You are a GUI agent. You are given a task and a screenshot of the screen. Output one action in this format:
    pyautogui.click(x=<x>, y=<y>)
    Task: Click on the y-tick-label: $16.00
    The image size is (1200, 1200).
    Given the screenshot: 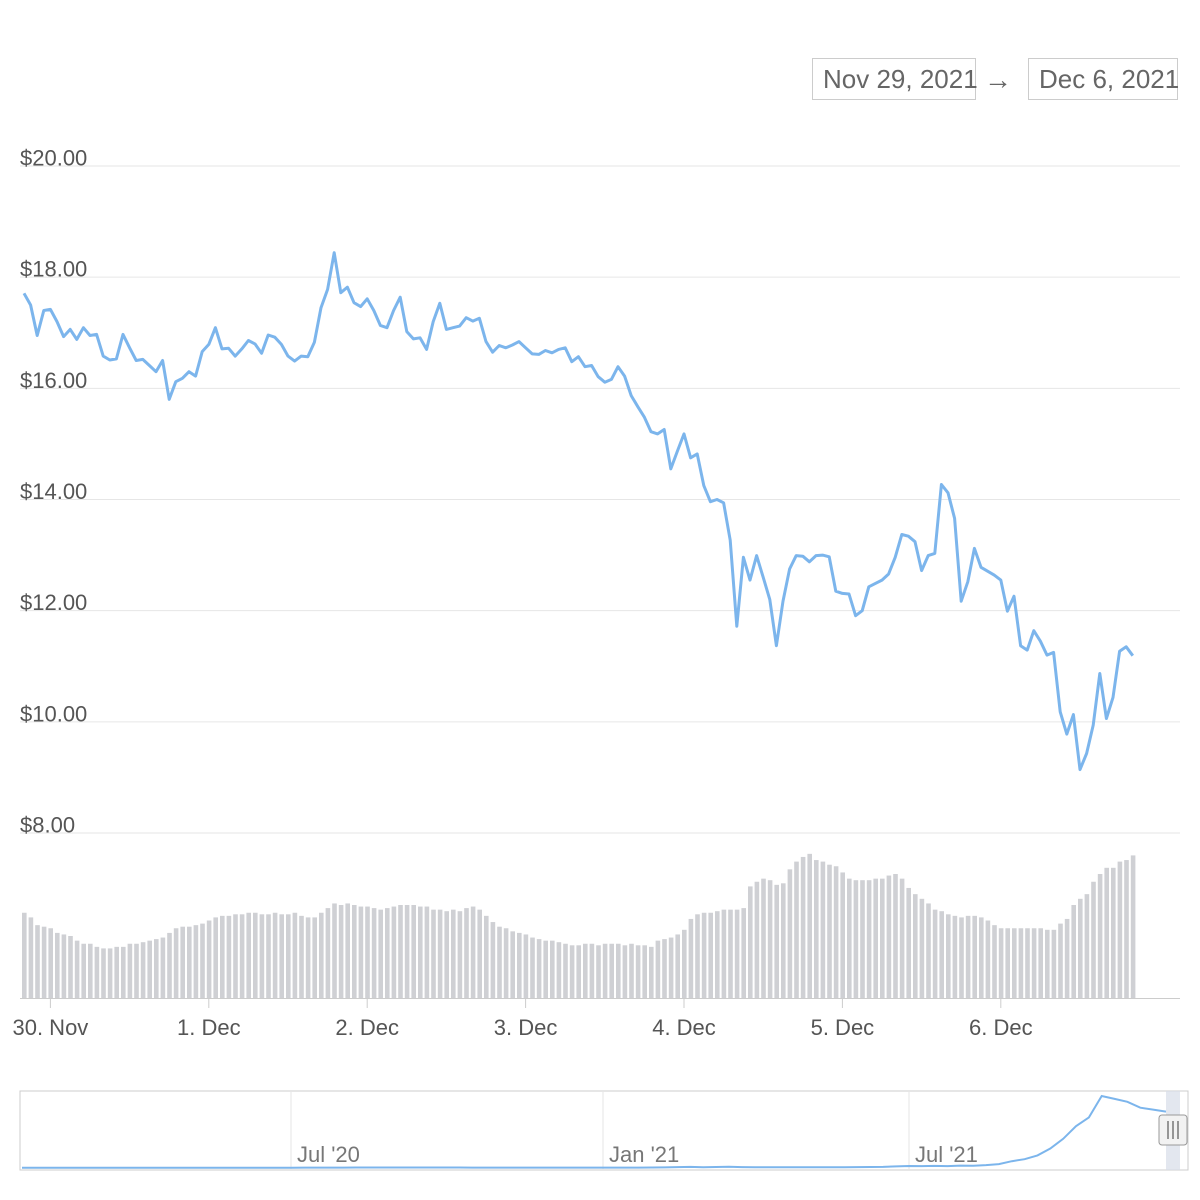 What is the action you would take?
    pyautogui.click(x=53, y=380)
    